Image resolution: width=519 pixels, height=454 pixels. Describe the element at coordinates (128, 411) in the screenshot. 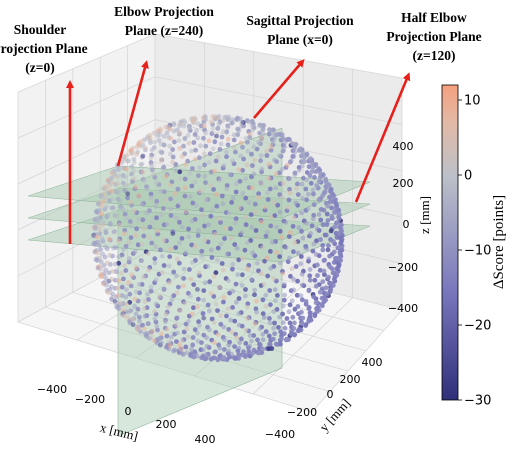

I see `x-tick: 0` at that location.